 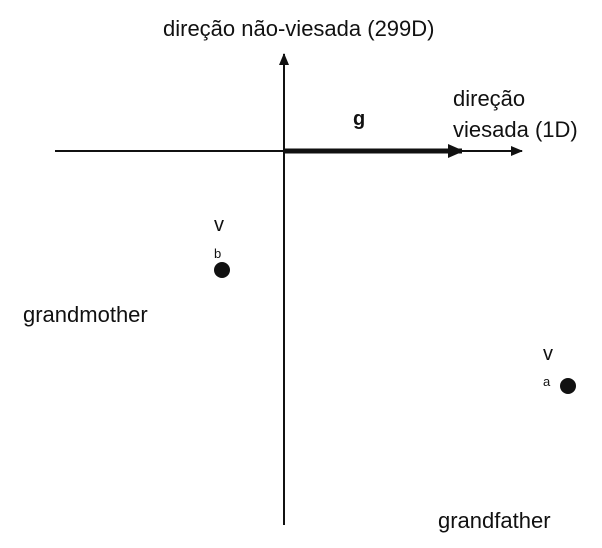 What do you see at coordinates (568, 386) in the screenshot?
I see `point-a-dot` at bounding box center [568, 386].